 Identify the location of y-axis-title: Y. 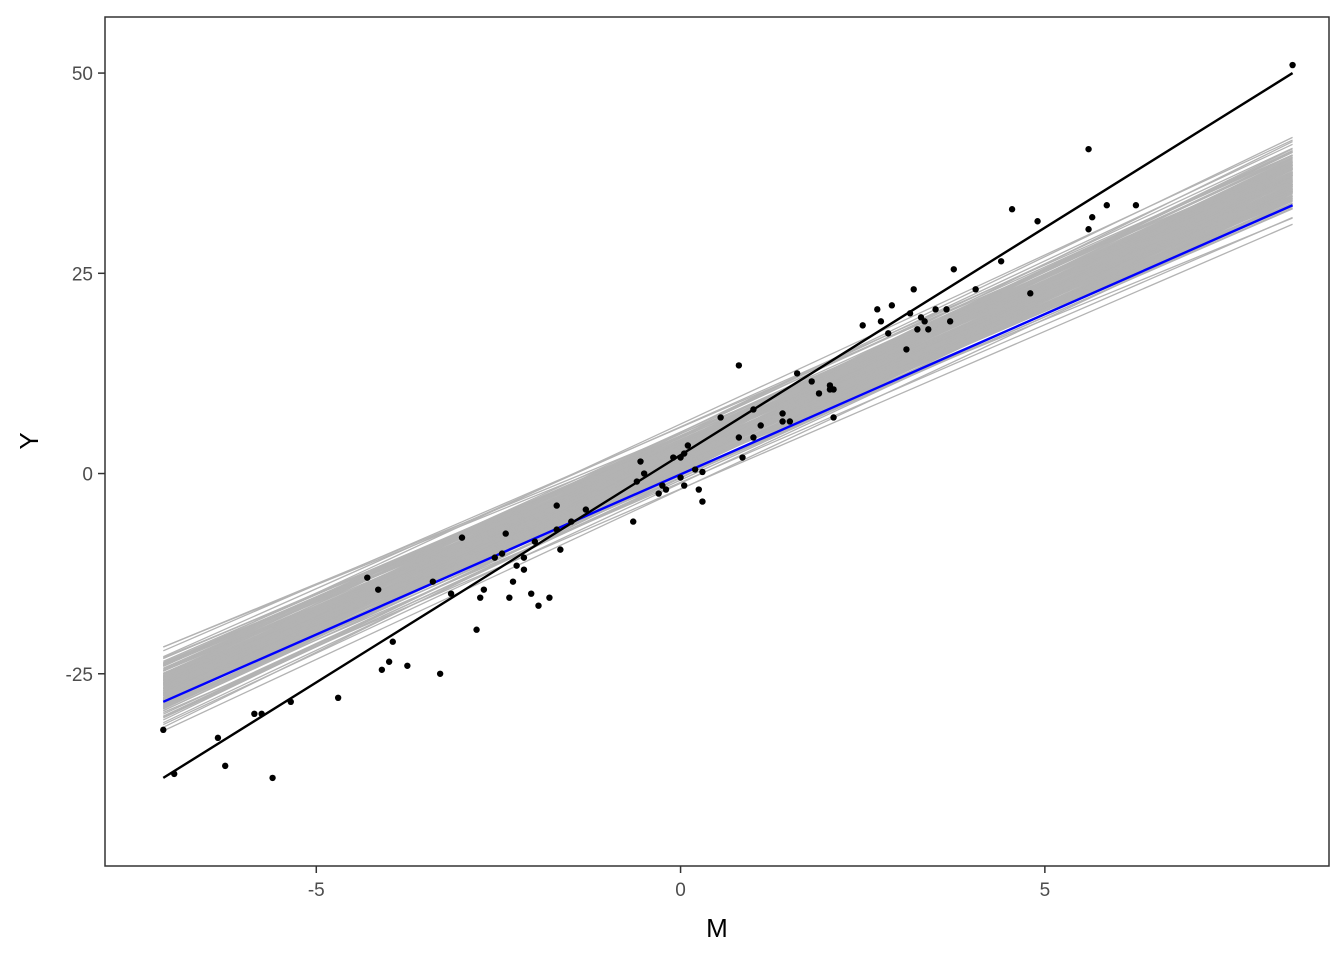
(29, 440).